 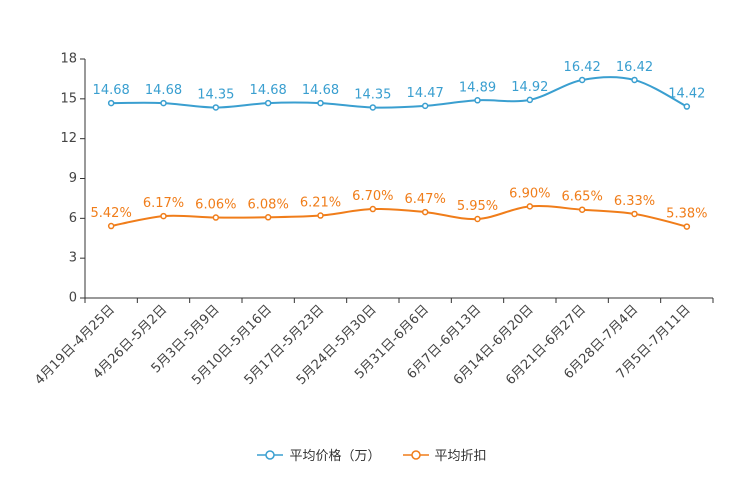 What do you see at coordinates (111, 213) in the screenshot?
I see `data-label: 5.42%` at bounding box center [111, 213].